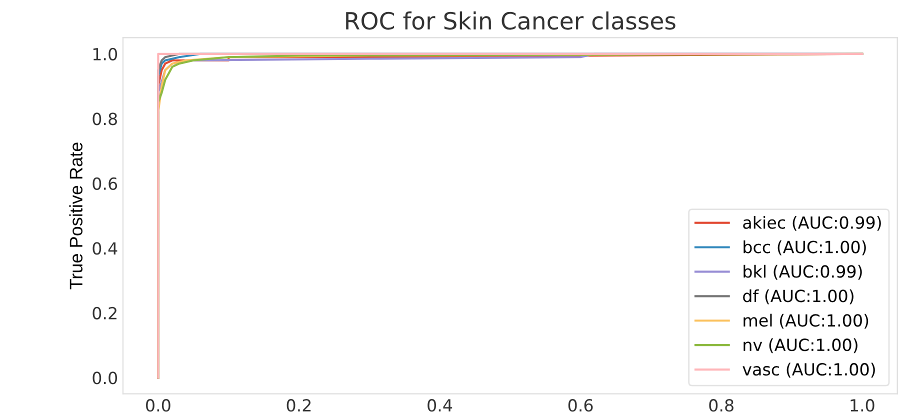  What do you see at coordinates (798, 296) in the screenshot?
I see `legend-label: df (AUC:1.00)` at bounding box center [798, 296].